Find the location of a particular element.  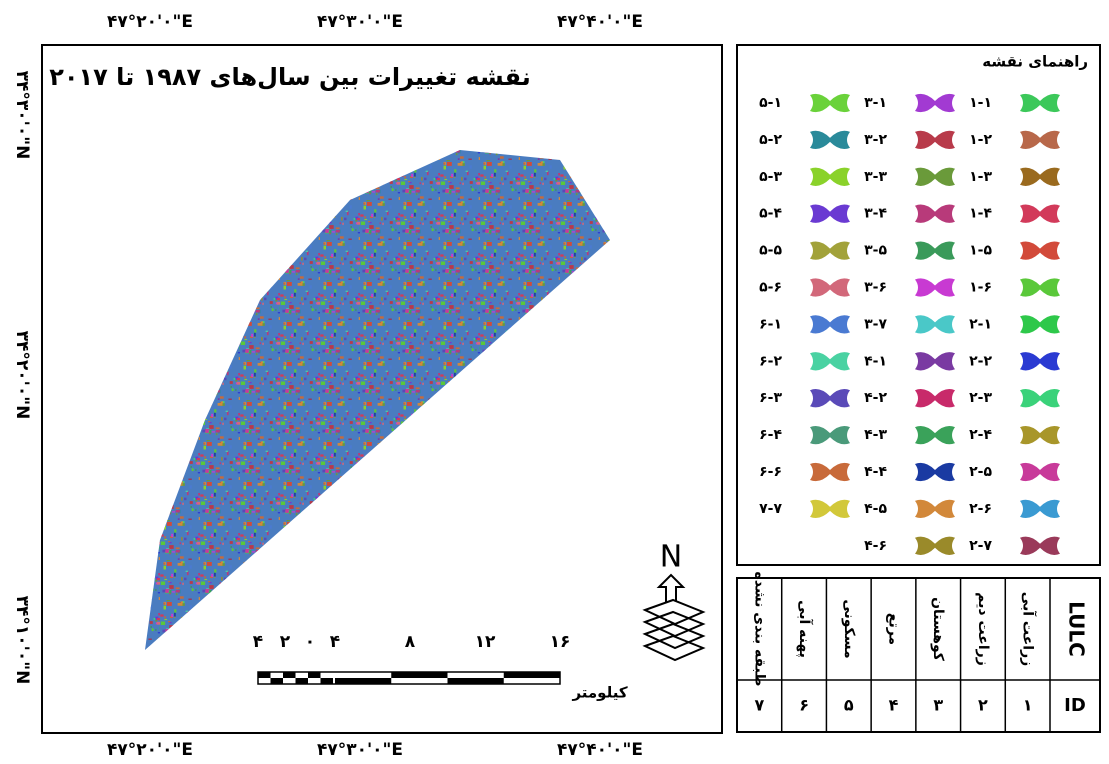

legend-label: ۲-۷ is located at coordinates (980, 546).